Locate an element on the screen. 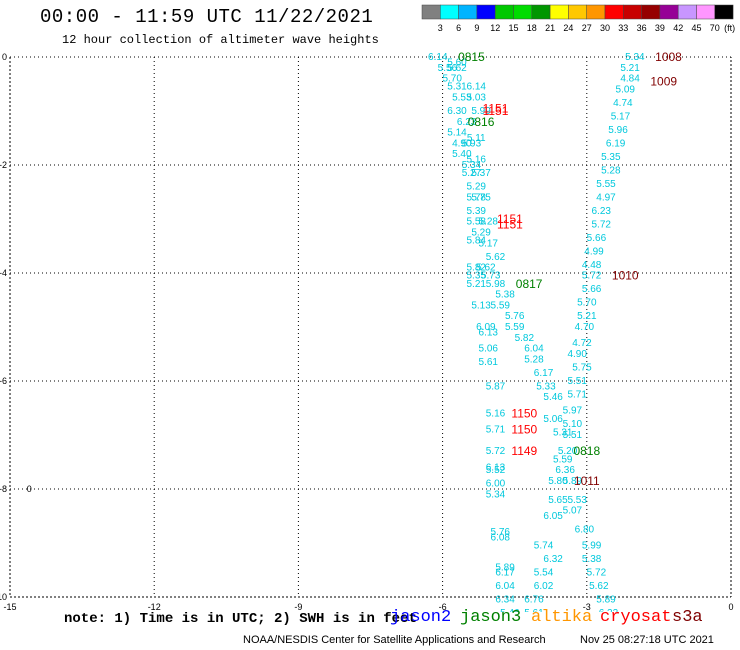 The image size is (740, 650). wave-height-label: 5.40 is located at coordinates (462, 154).